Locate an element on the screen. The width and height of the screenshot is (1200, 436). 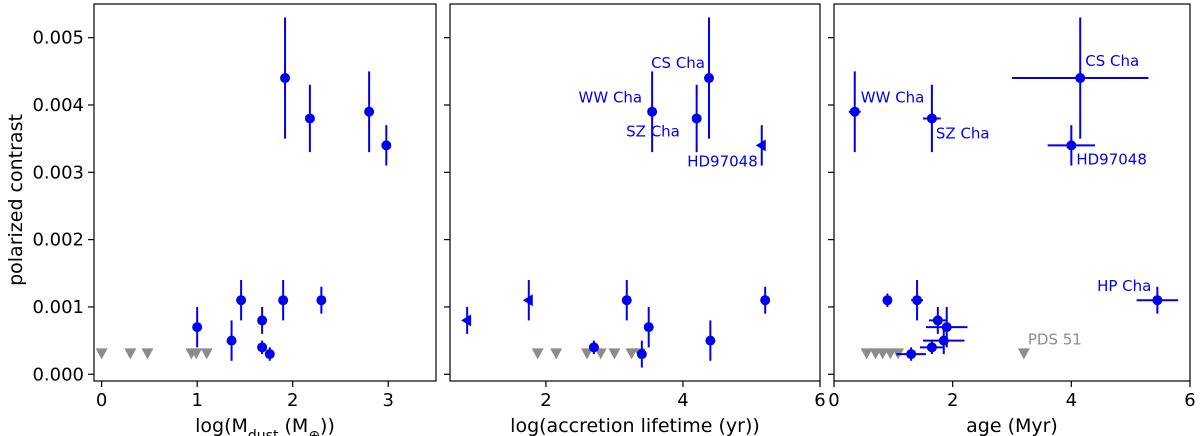
x-axis-label-part: ⊕ is located at coordinates (314, 432).